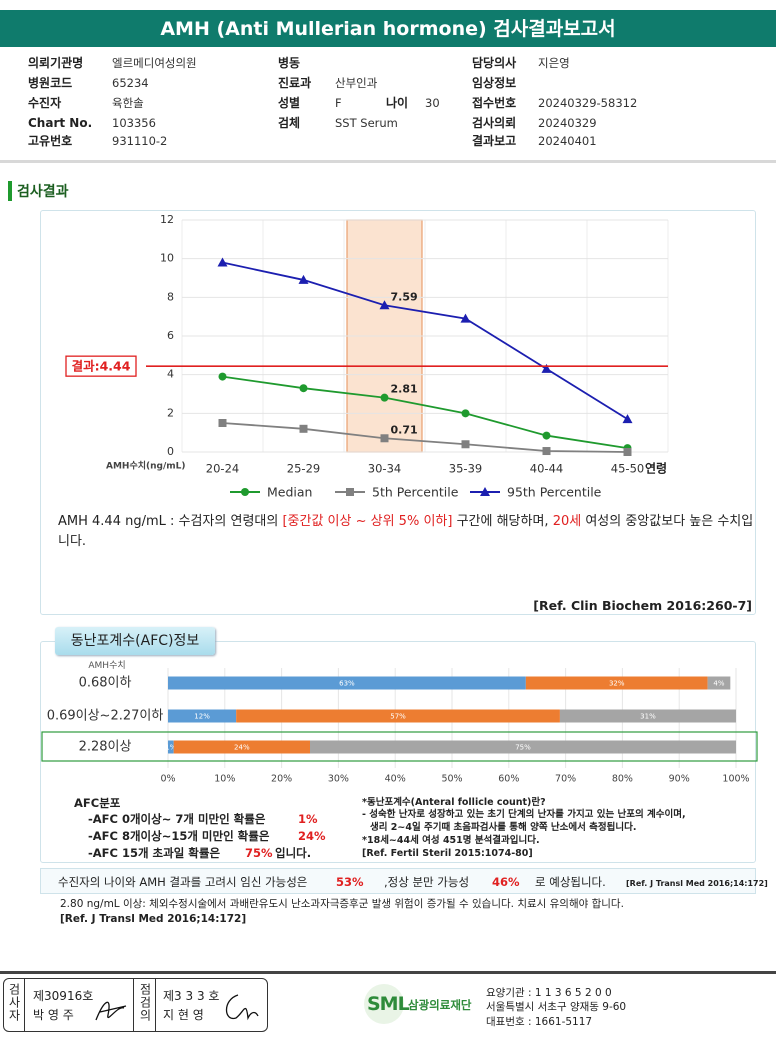 Image resolution: width=776 pixels, height=1042 pixels. I want to click on logo: SML, so click(388, 1004).